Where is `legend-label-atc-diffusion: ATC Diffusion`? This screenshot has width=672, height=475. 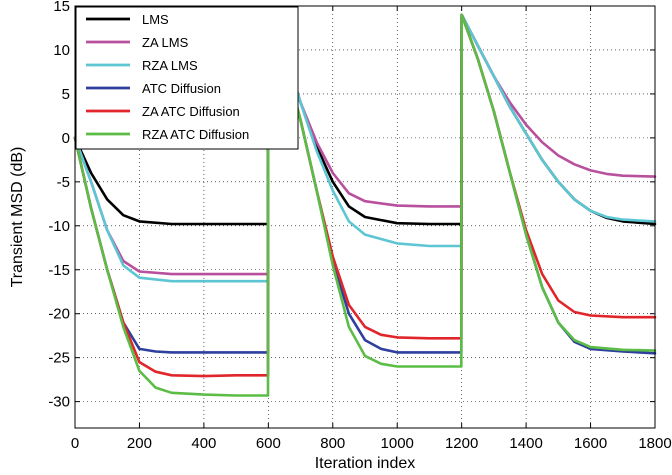
legend-label-atc-diffusion: ATC Diffusion is located at coordinates (181, 88).